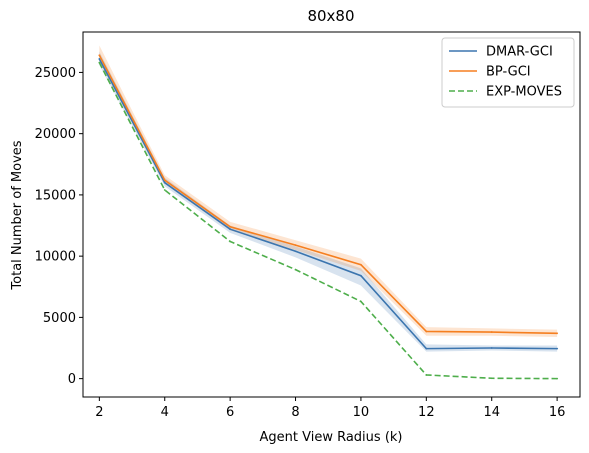 This screenshot has height=453, width=589. I want to click on x-tick-label: 8, so click(295, 412).